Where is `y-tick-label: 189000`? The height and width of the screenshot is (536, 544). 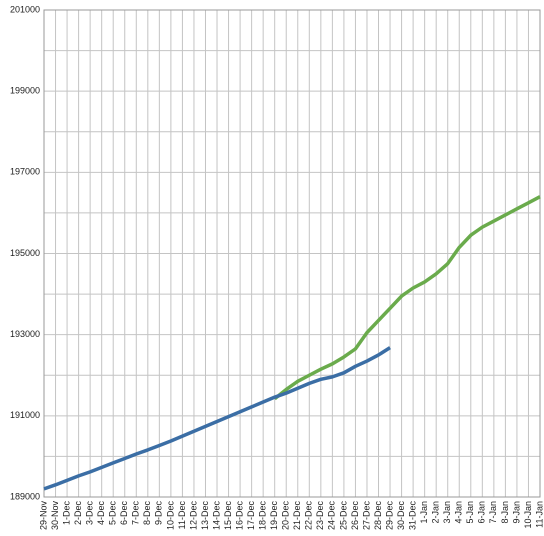 y-tick-label: 189000 is located at coordinates (25, 496).